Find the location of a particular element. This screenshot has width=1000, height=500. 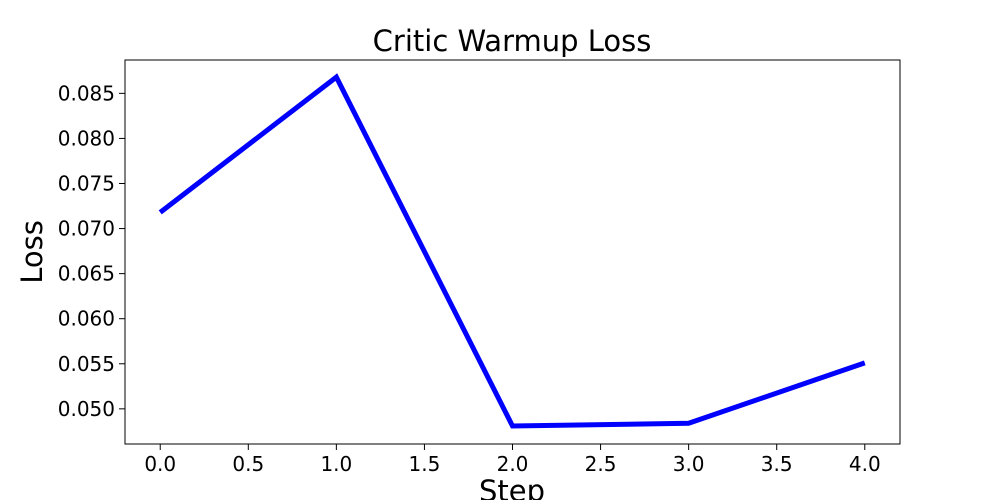

x-tick-label: 0.5 is located at coordinates (248, 464).